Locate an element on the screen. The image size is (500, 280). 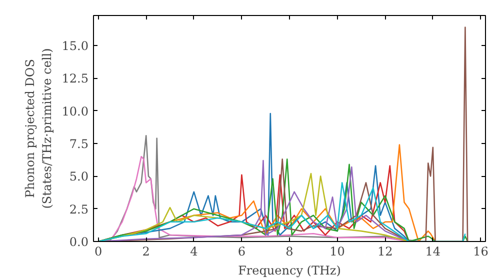
y-tick-label: 15.0 is located at coordinates (75, 46).